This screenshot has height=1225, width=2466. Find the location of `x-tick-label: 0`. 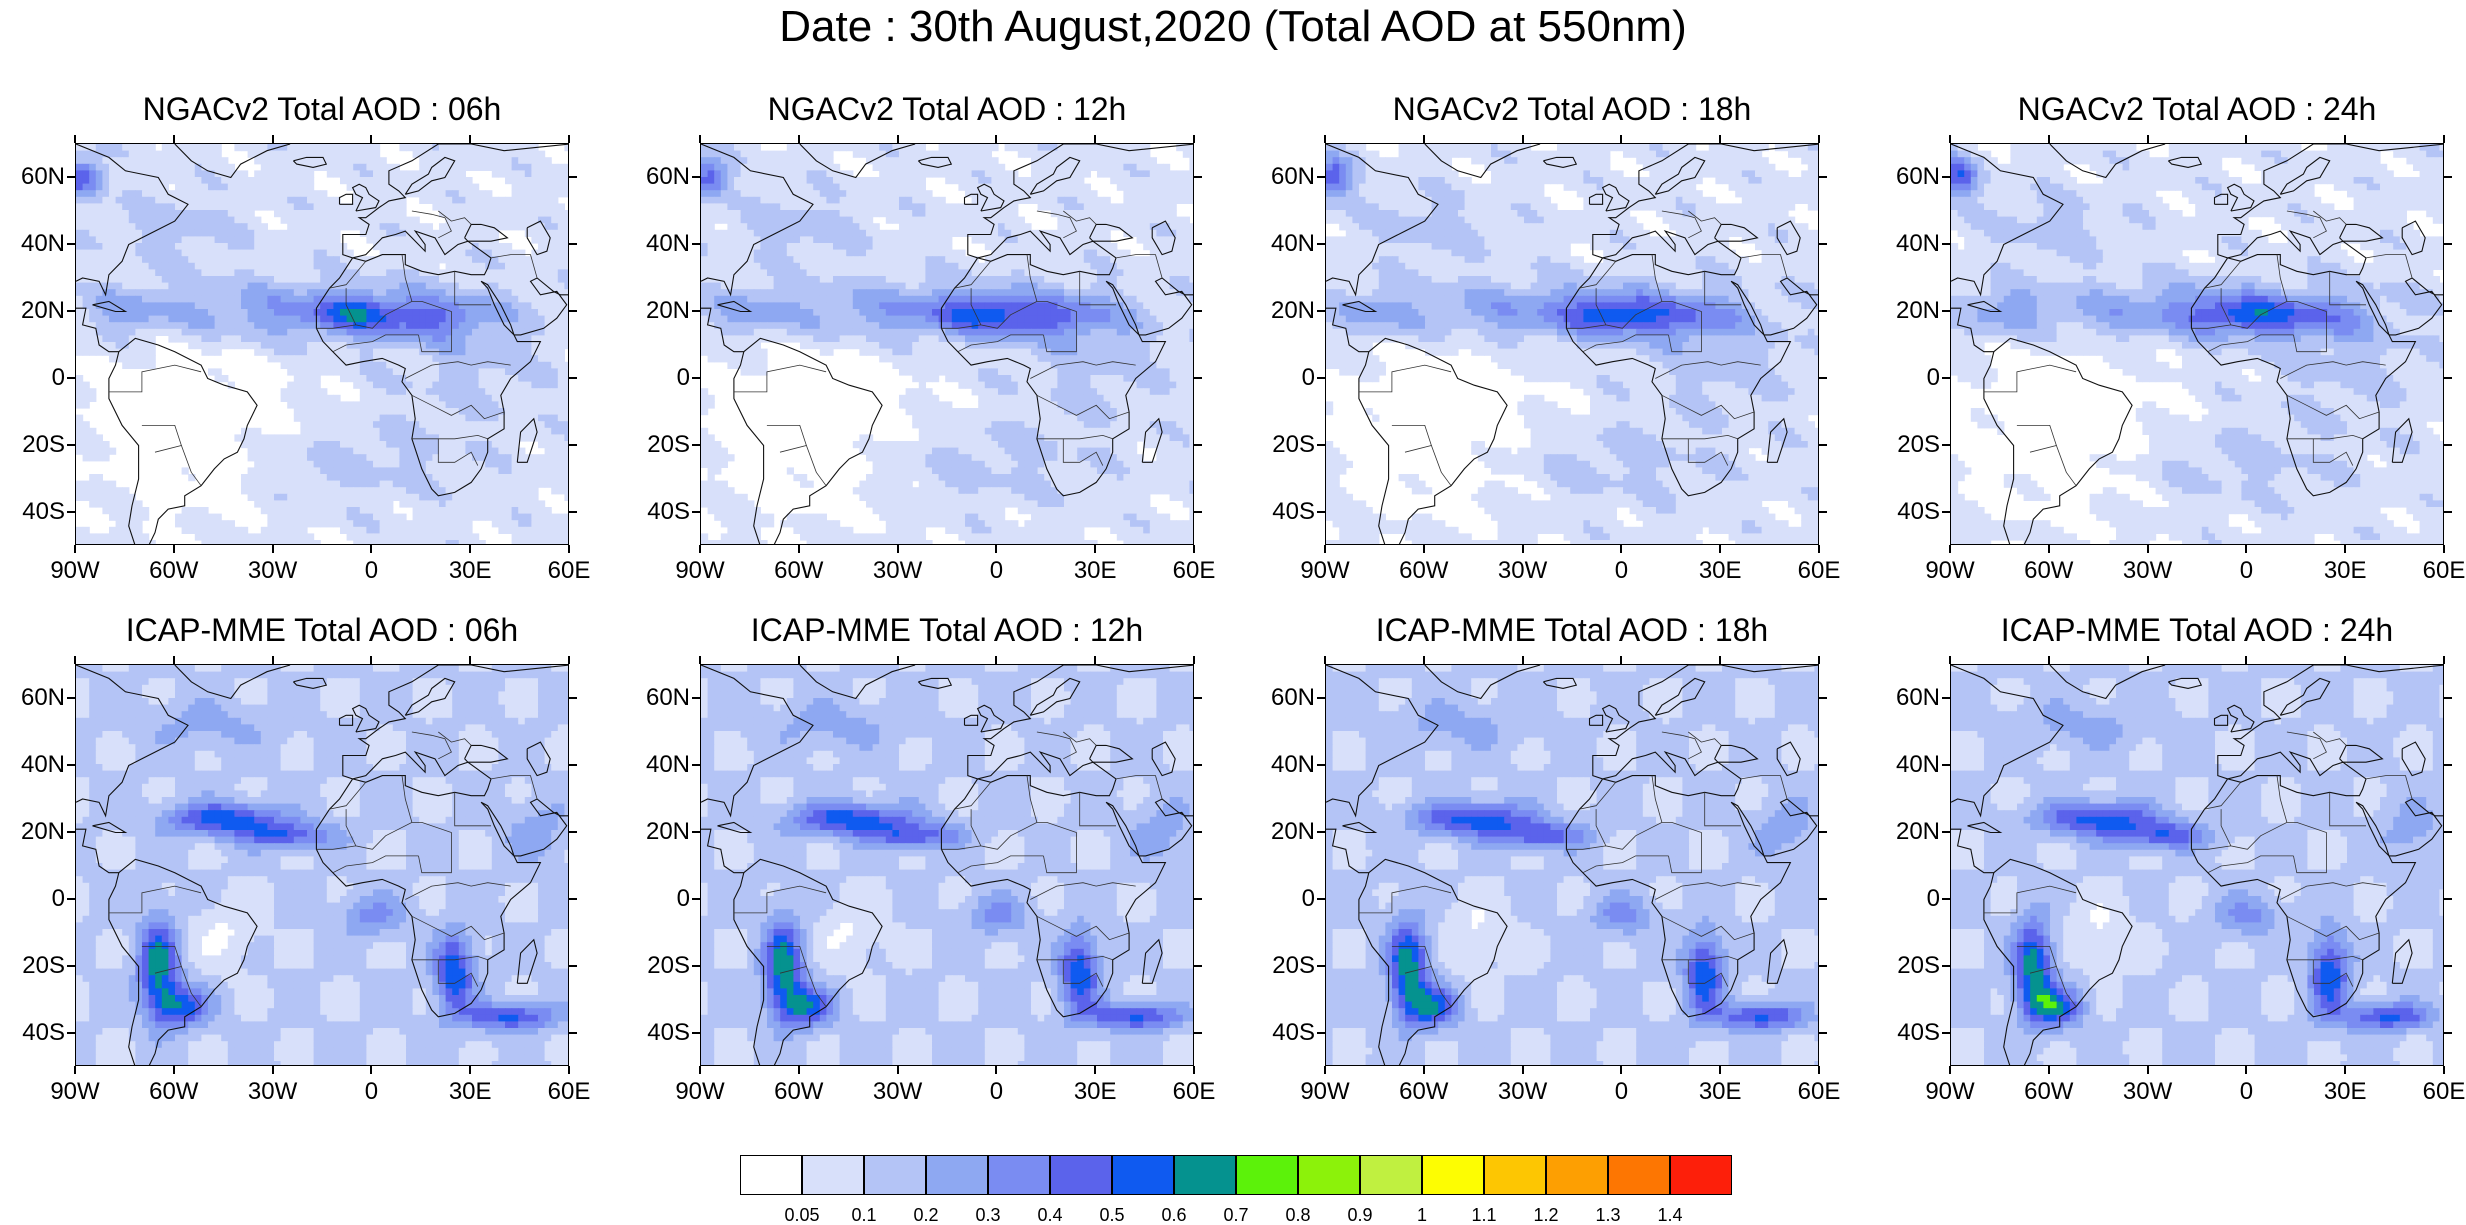

x-tick-label: 0 is located at coordinates (371, 571).